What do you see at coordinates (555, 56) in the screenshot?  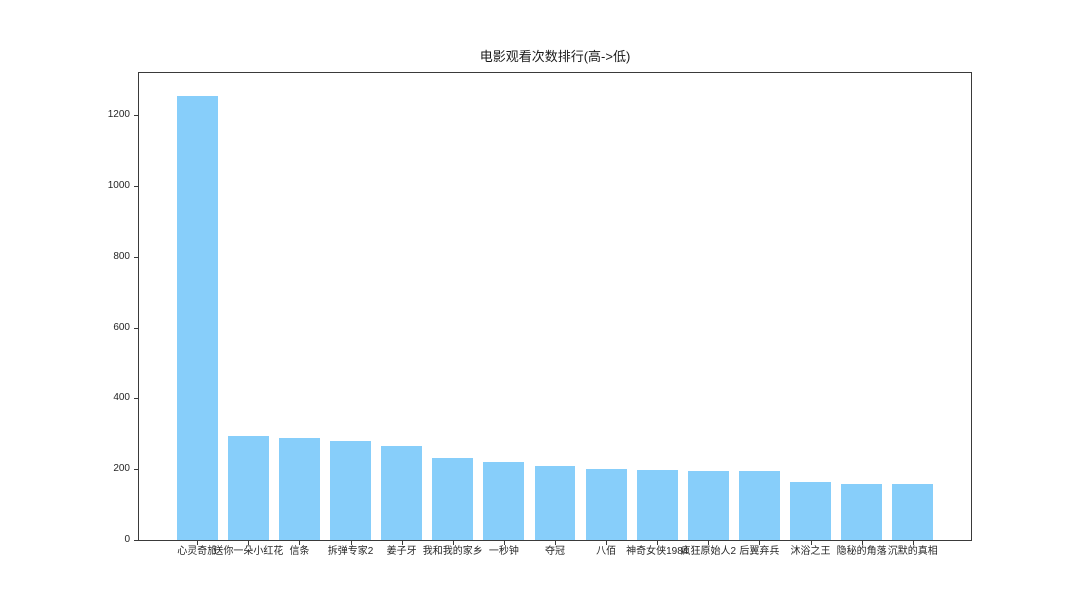 I see `chart-title: 电影观看次数排行(高->低)` at bounding box center [555, 56].